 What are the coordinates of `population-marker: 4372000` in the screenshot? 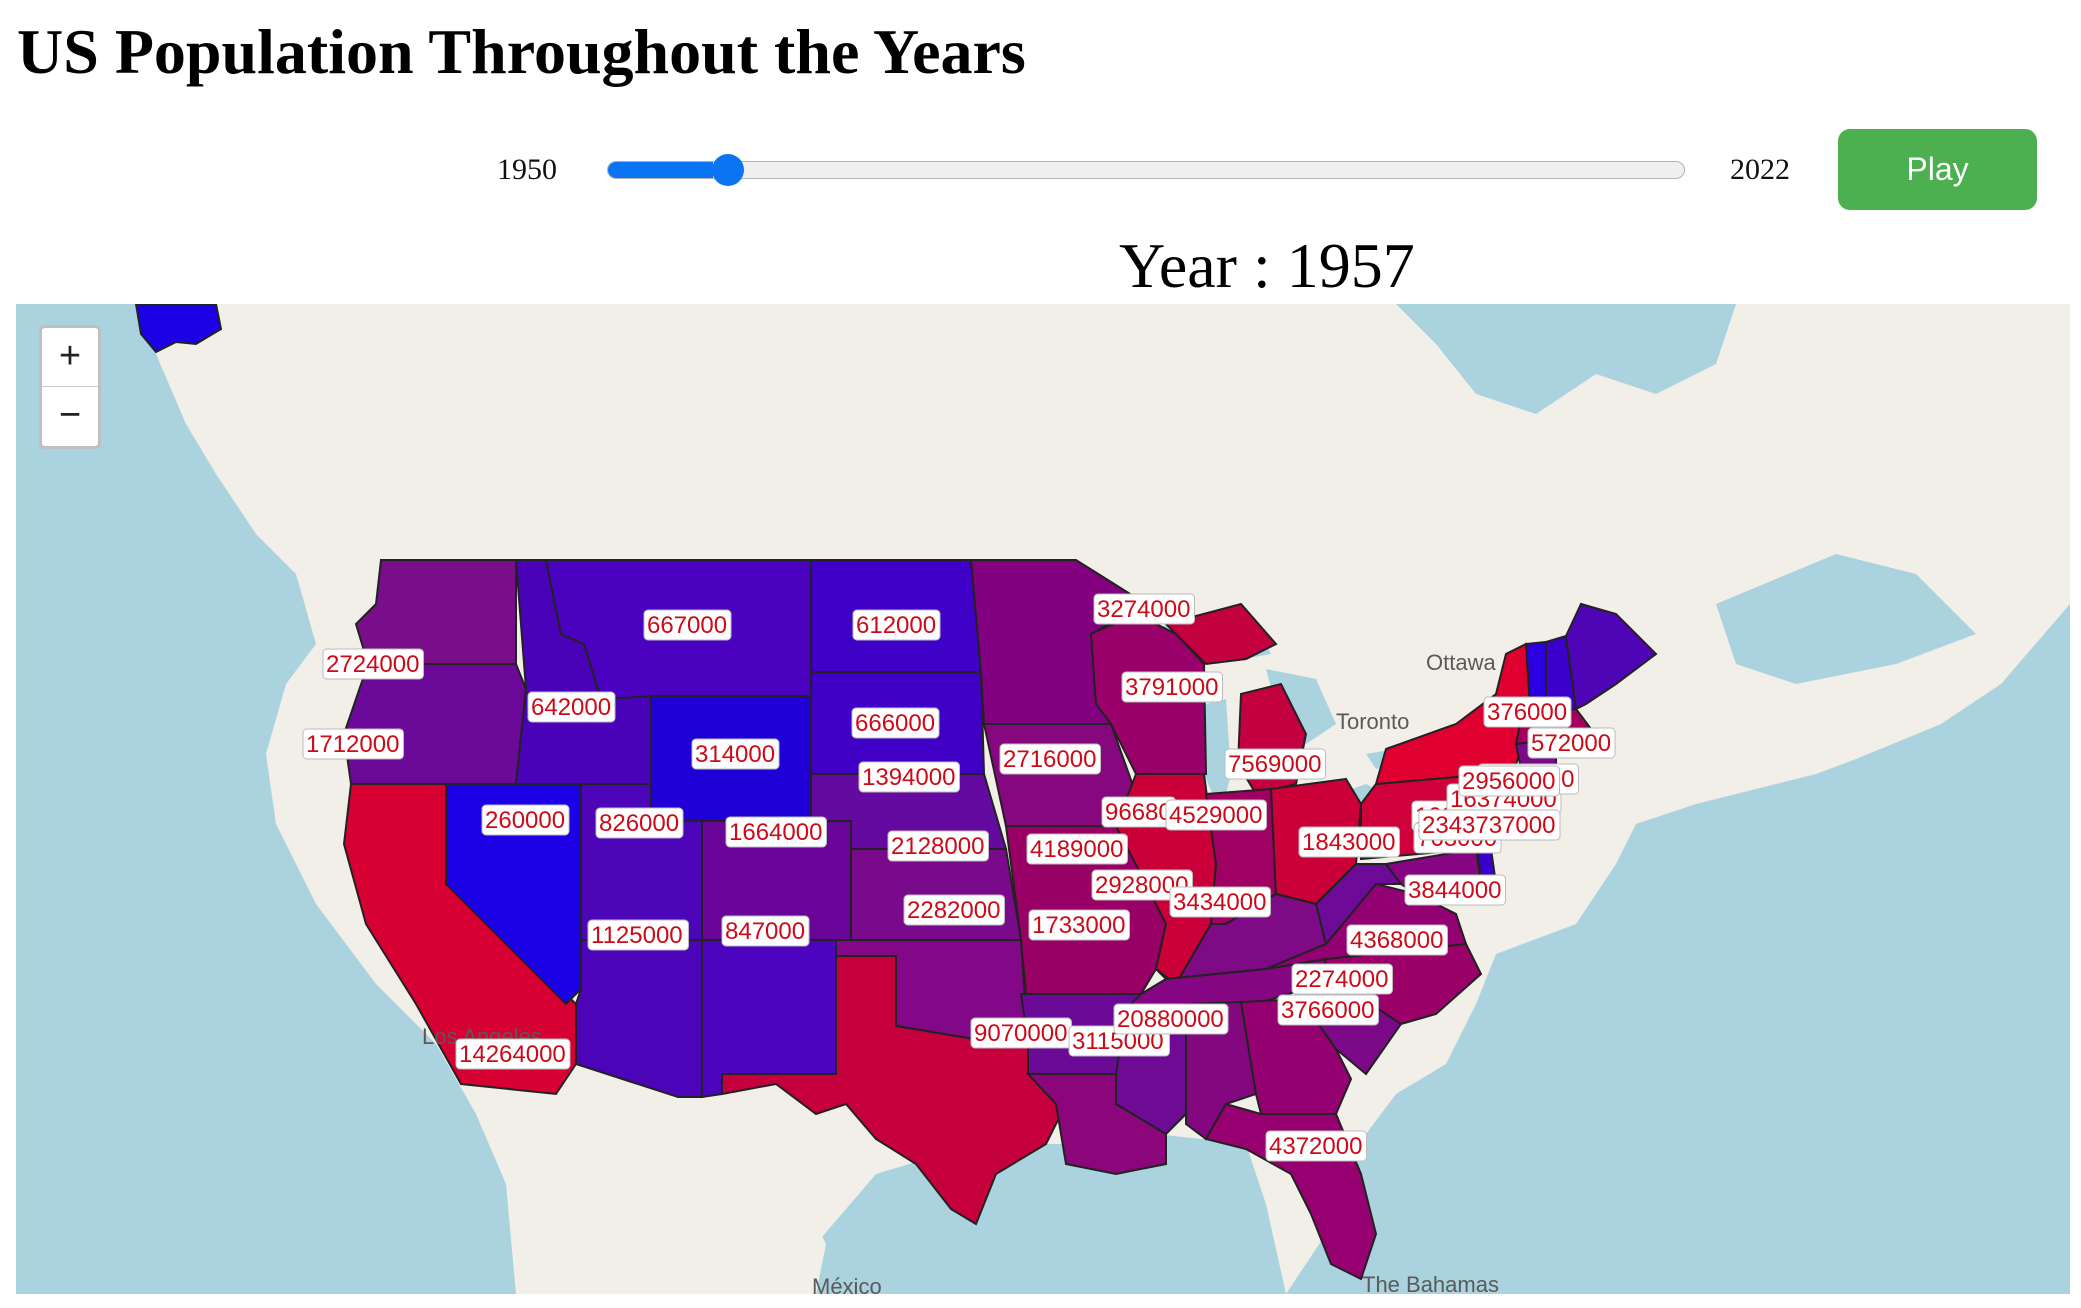 It's located at (1316, 1146).